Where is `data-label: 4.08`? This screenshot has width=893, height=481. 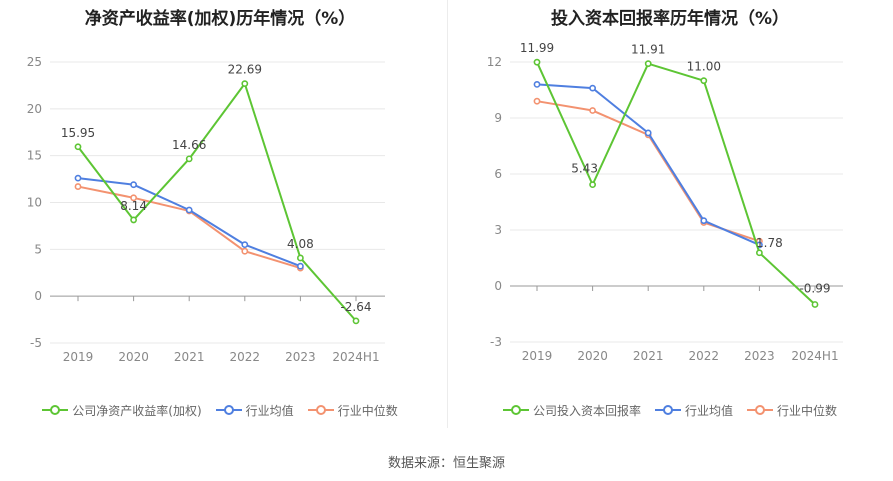 data-label: 4.08 is located at coordinates (300, 244).